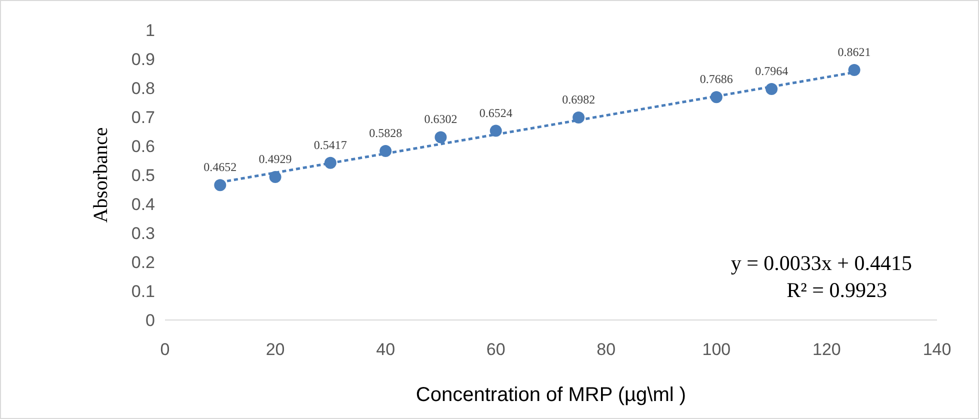  I want to click on y-tick-label: 0.4, so click(143, 204).